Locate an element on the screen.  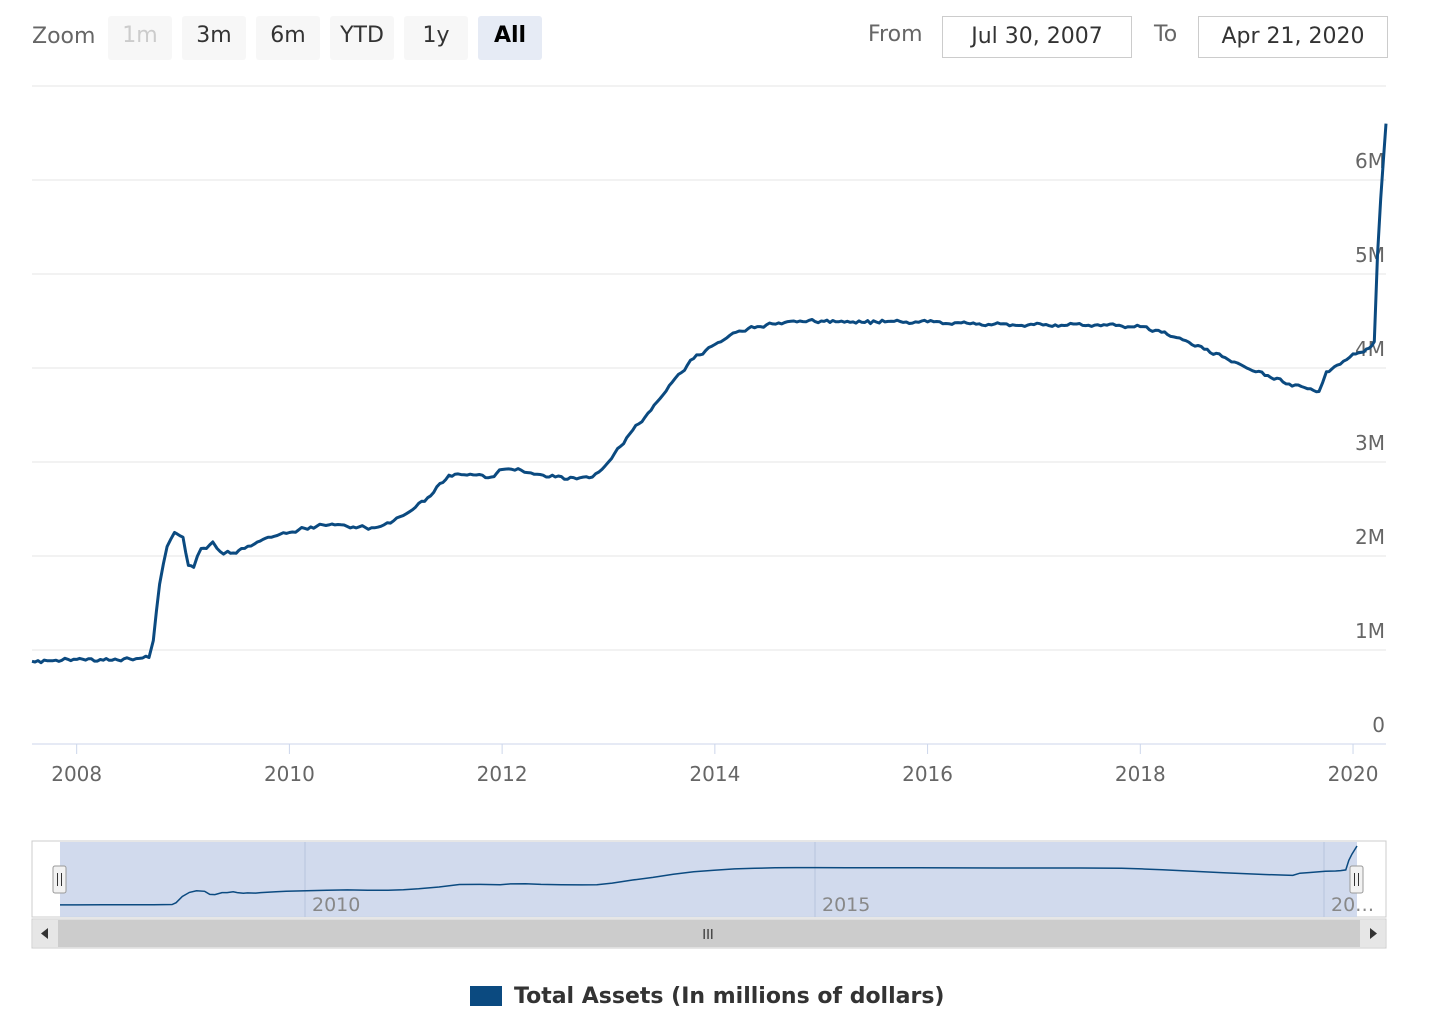
to-date-input: Apr 21, 2020 is located at coordinates (1293, 37).